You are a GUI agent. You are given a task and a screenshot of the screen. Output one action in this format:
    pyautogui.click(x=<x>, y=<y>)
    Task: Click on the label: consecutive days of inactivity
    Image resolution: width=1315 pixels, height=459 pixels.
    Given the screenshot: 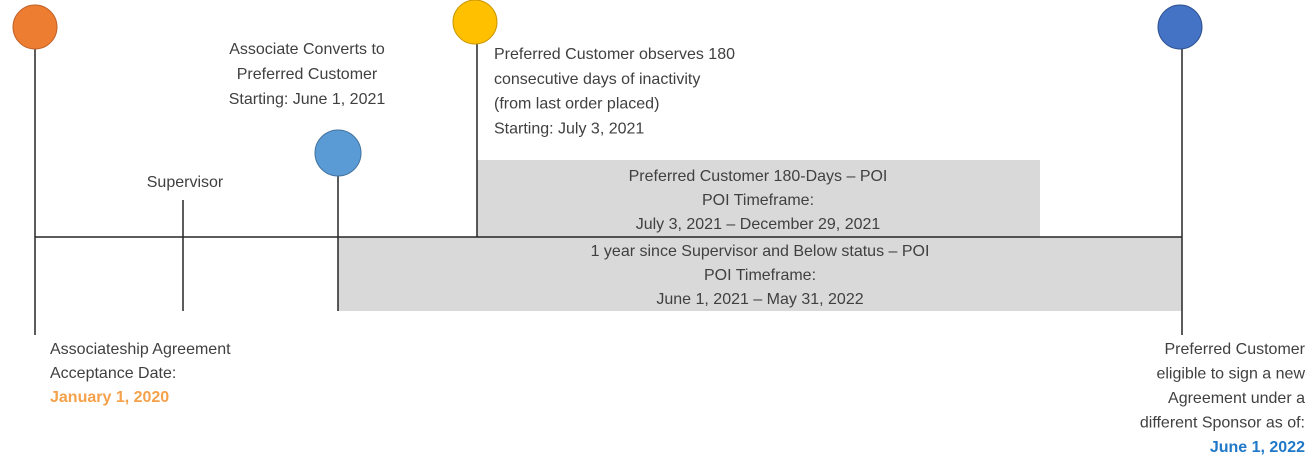 What is the action you would take?
    pyautogui.click(x=597, y=79)
    